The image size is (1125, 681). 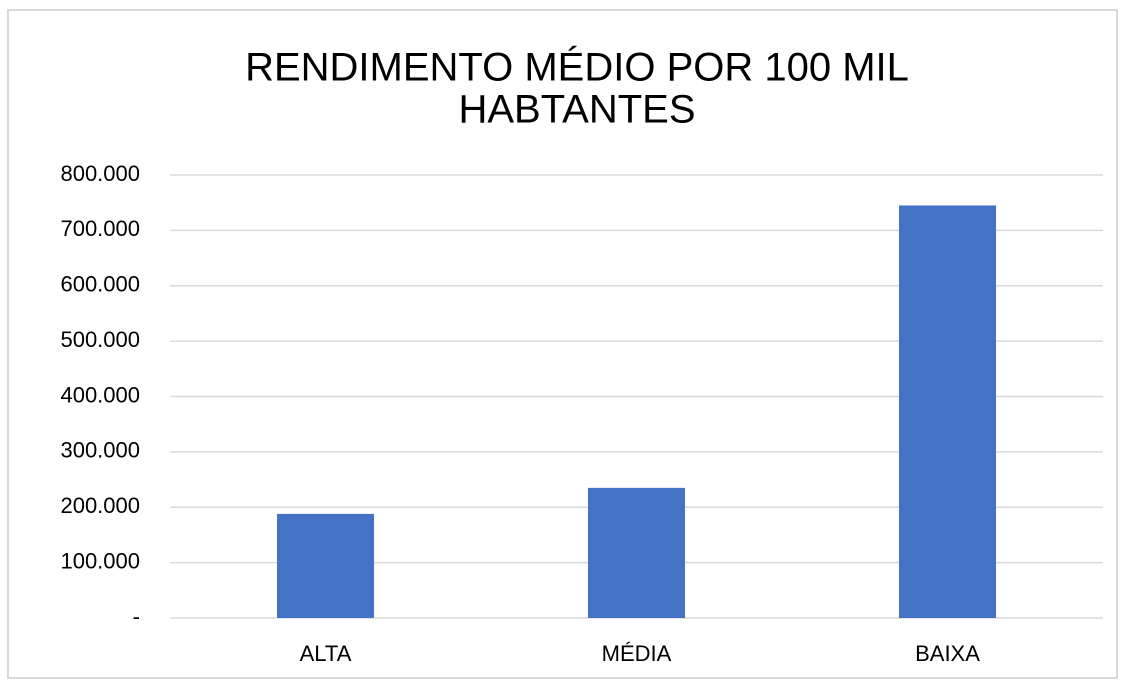 What do you see at coordinates (100, 505) in the screenshot?
I see `y-tick-label: 200.000` at bounding box center [100, 505].